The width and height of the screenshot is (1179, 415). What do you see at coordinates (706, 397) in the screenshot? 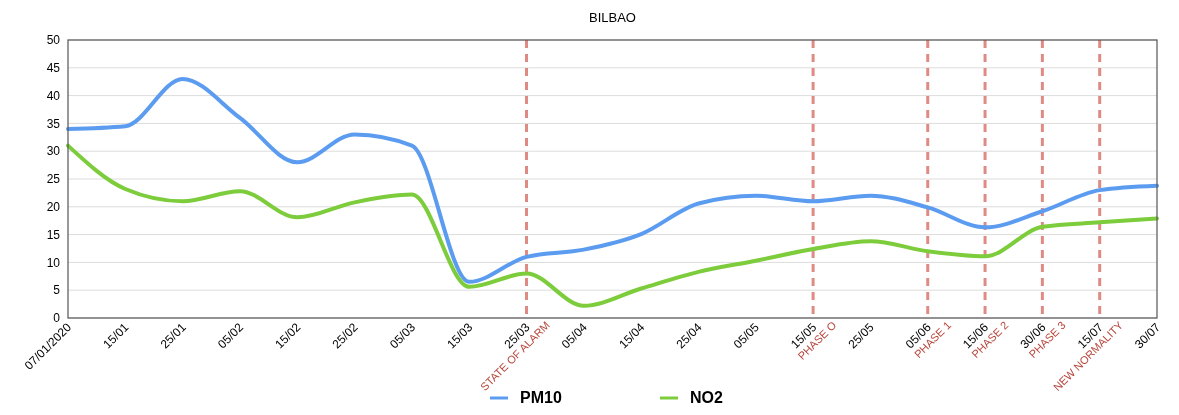
I see `legend-label: NO2` at bounding box center [706, 397].